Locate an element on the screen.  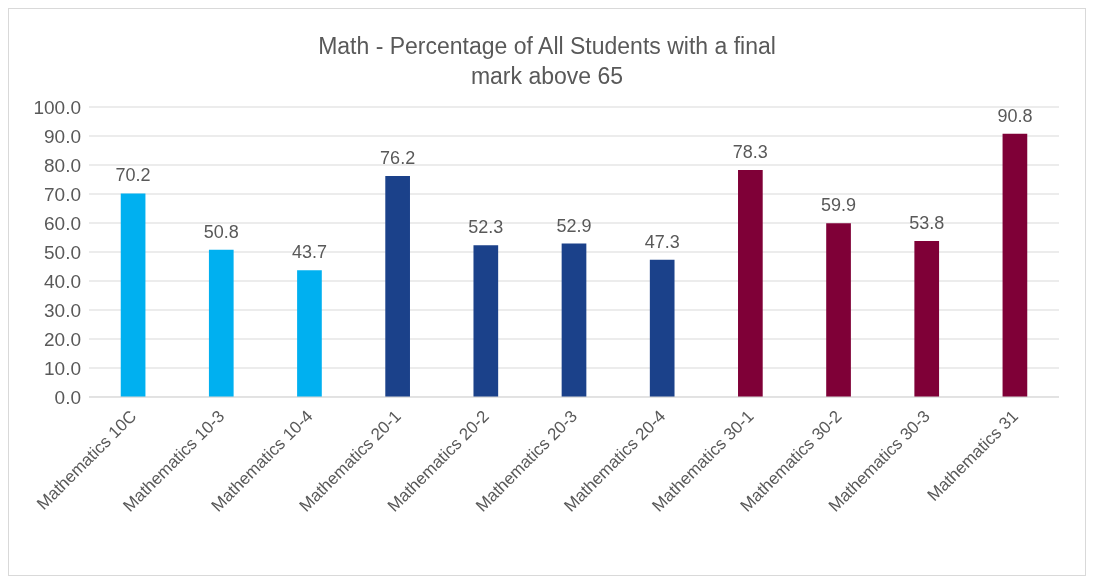
data-label: 47.3 is located at coordinates (662, 241).